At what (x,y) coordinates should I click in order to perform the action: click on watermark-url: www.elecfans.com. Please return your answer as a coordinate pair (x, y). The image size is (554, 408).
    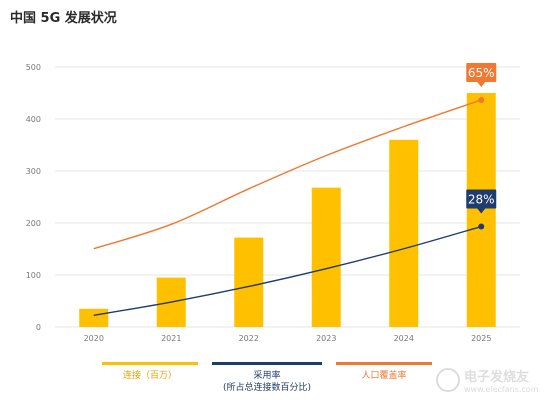
    Looking at the image, I should click on (501, 389).